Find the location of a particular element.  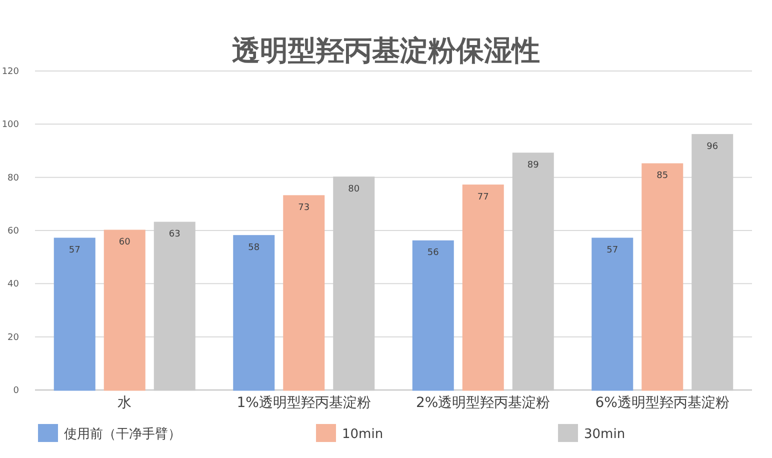

data-label: 73 is located at coordinates (304, 207).